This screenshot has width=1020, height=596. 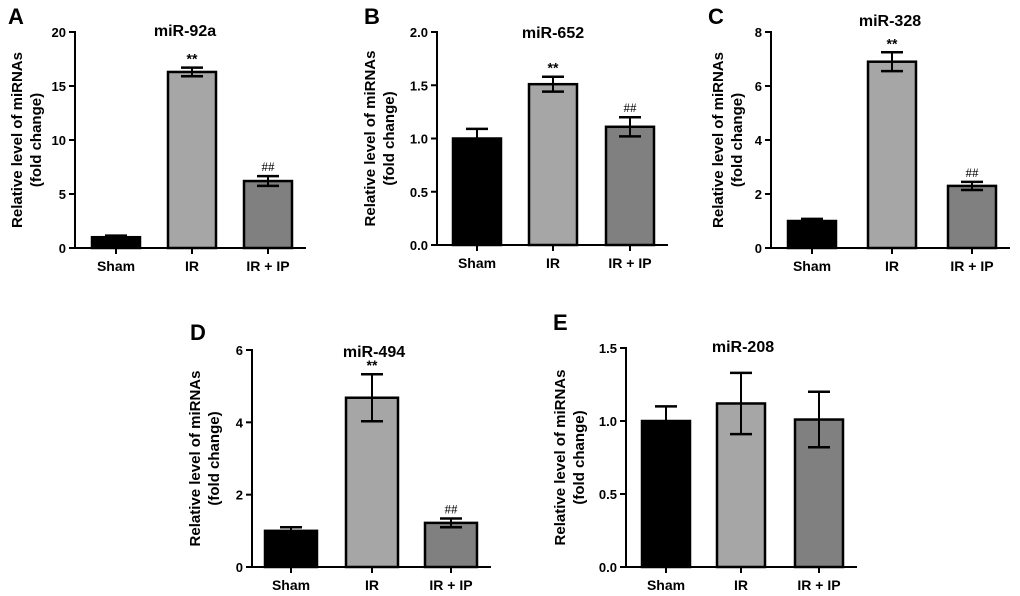 What do you see at coordinates (62, 194) in the screenshot?
I see `y-tick-label: 5` at bounding box center [62, 194].